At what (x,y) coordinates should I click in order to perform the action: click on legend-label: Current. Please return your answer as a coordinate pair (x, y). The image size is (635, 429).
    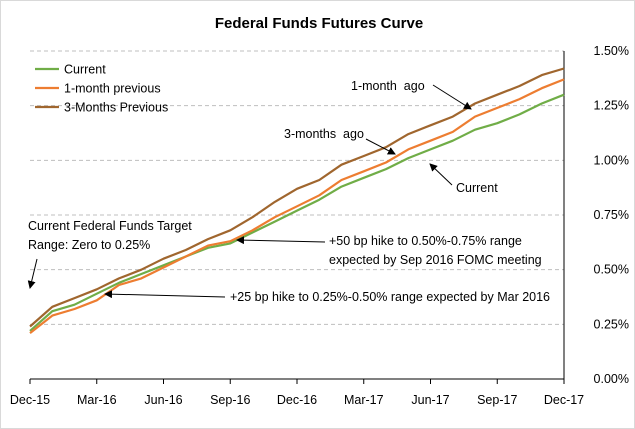
    Looking at the image, I should click on (85, 70).